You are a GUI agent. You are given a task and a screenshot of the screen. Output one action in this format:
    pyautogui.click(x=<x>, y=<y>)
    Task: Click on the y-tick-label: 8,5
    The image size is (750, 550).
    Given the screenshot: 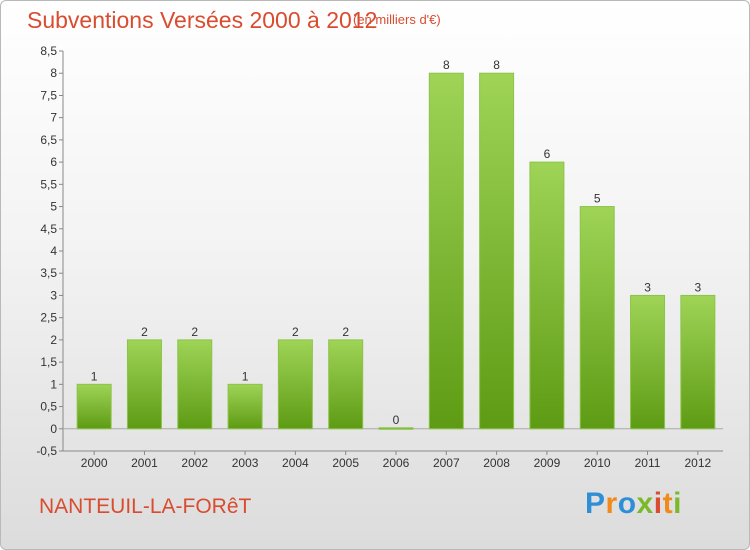 What is the action you would take?
    pyautogui.click(x=48, y=51)
    